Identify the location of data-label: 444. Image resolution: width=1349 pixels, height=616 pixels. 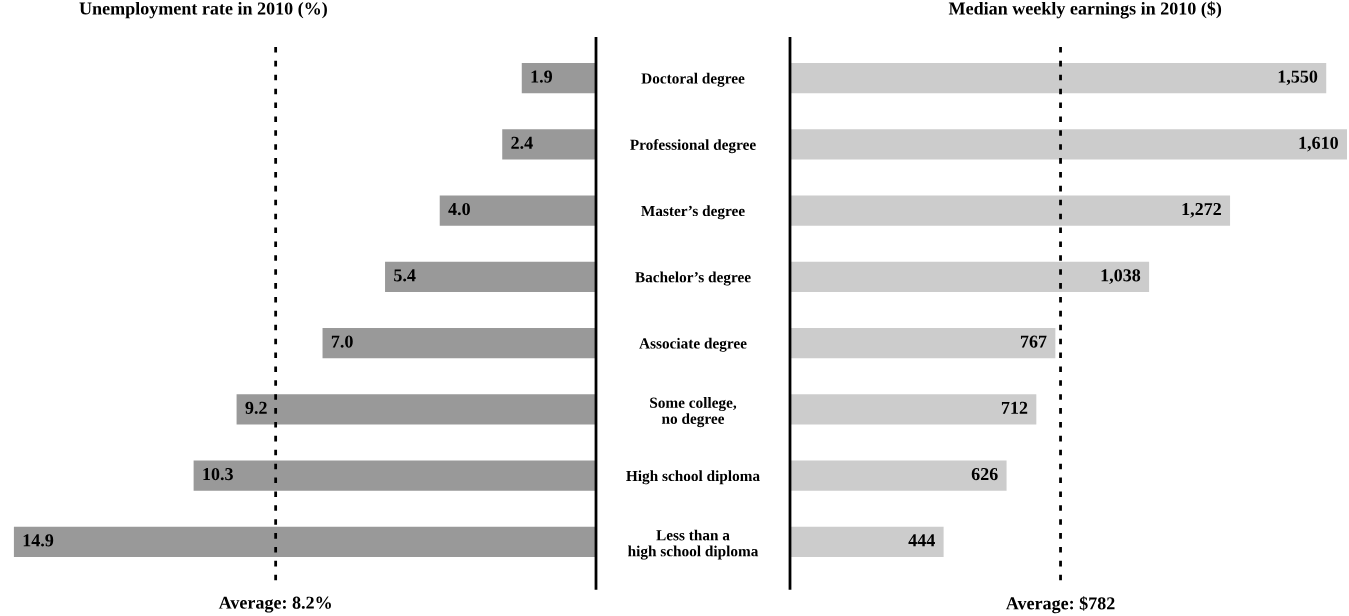
(921, 540).